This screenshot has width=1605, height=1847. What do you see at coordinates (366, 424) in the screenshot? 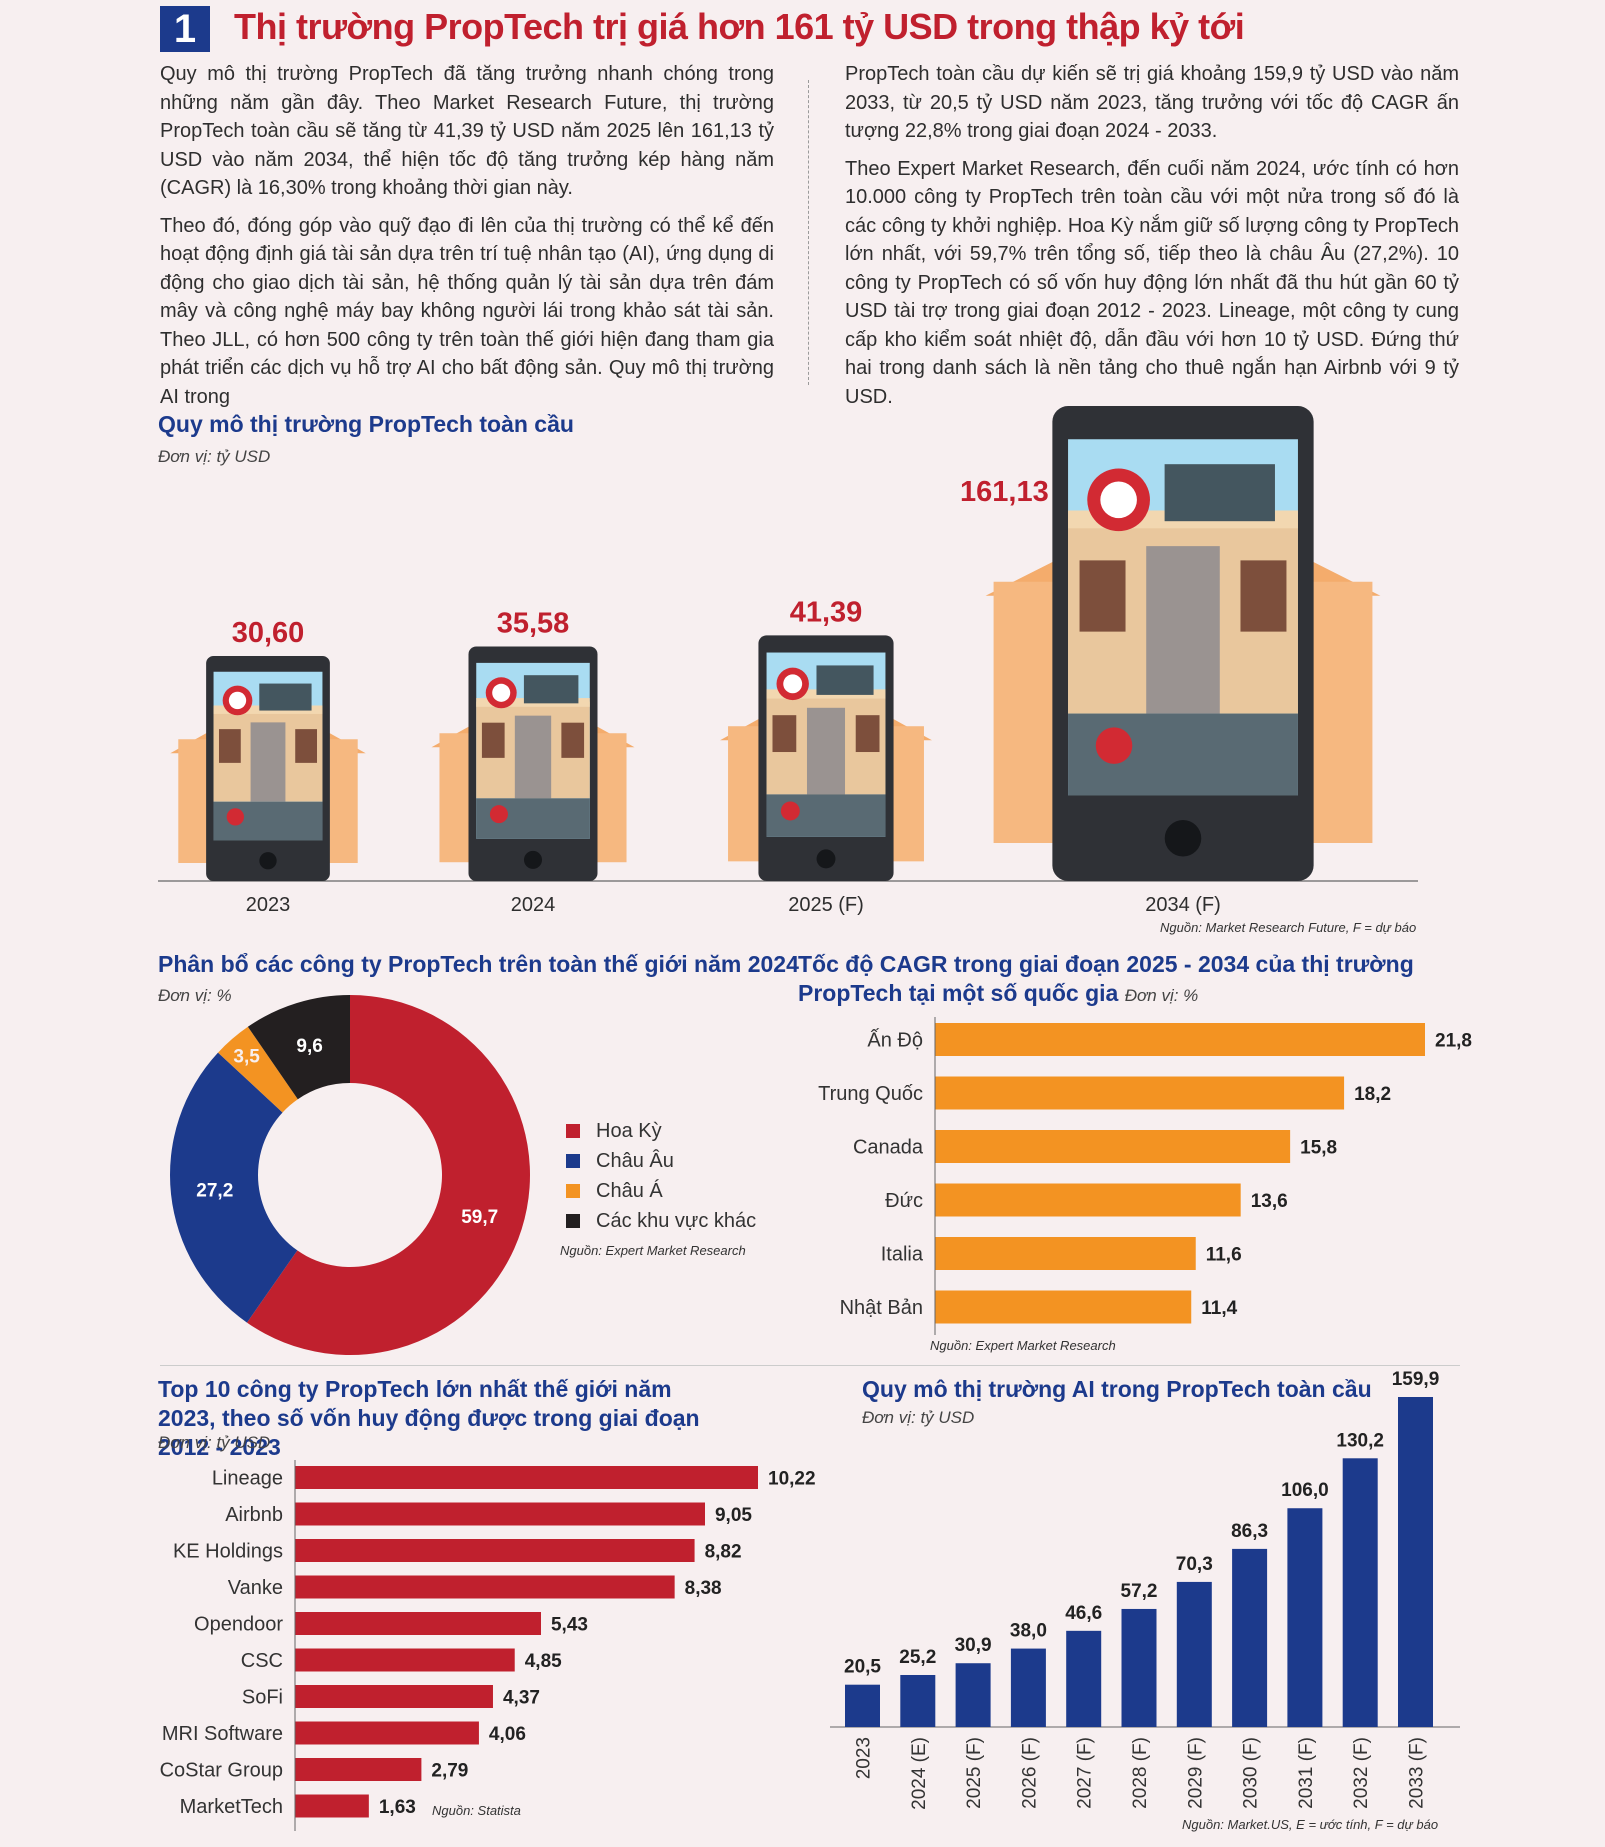
I see `chart-title-market-size: Quy mô thị trường PropTech toàn cầu` at bounding box center [366, 424].